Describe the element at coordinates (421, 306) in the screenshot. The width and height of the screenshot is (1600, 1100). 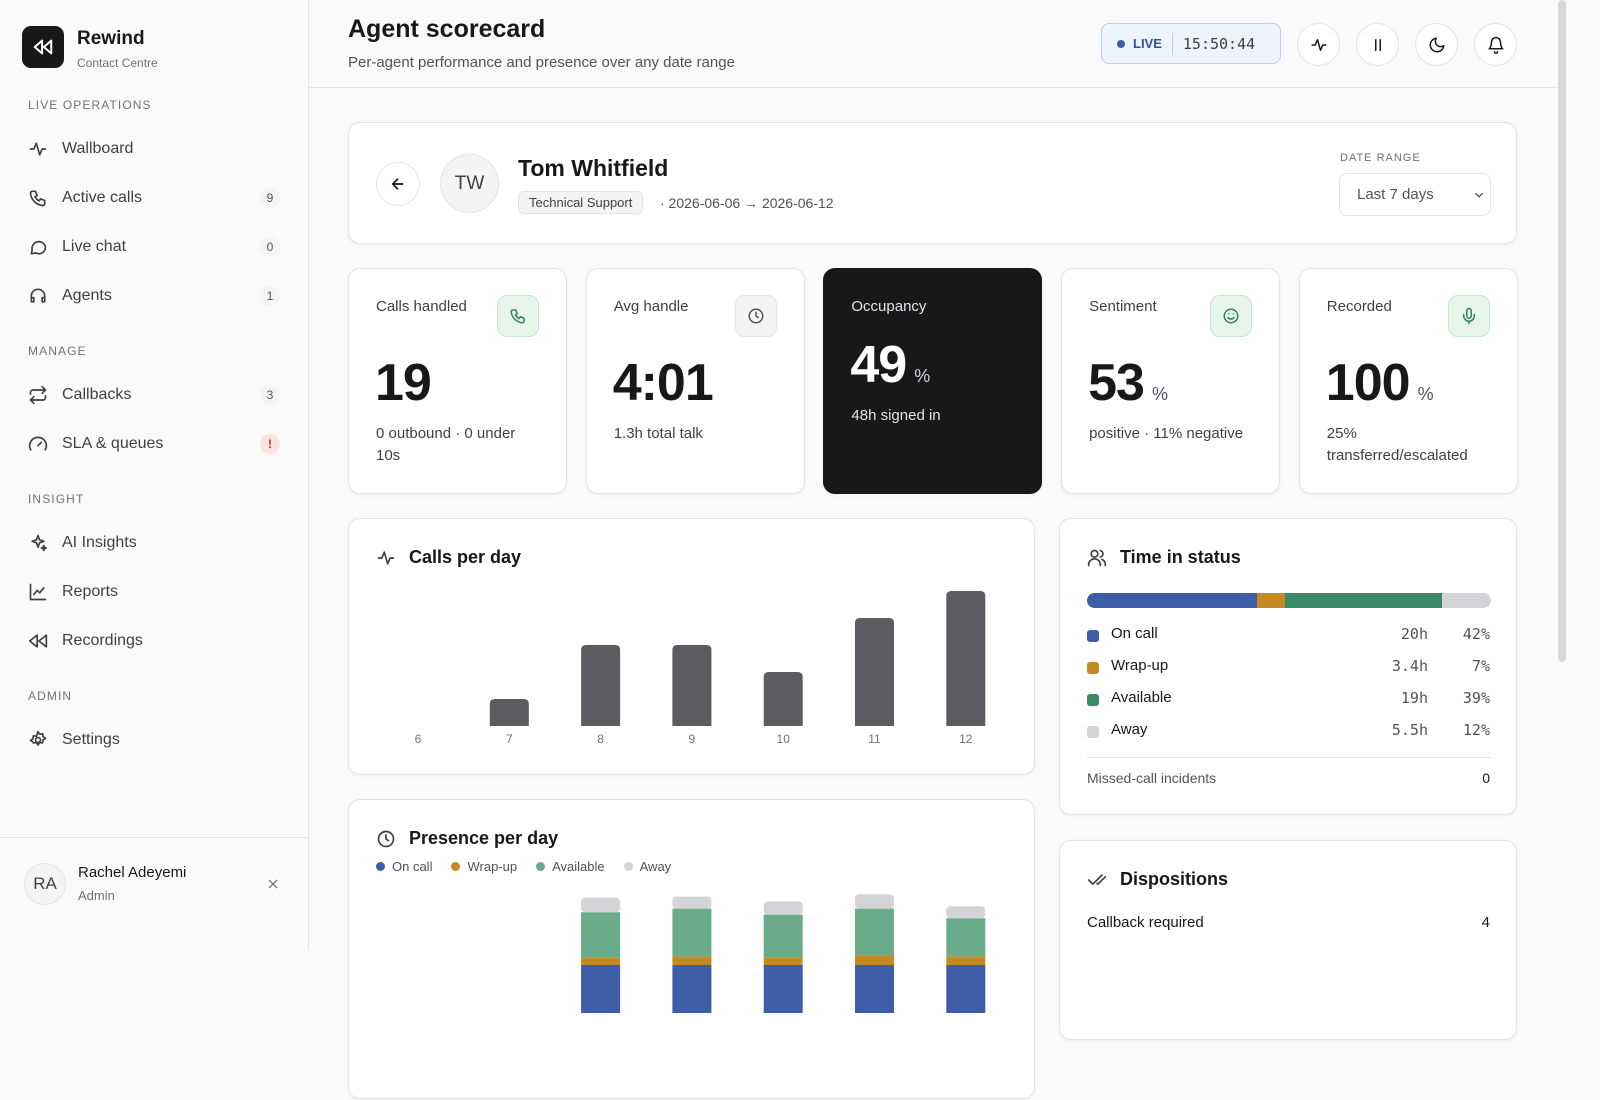
I see `kpi-label: Calls handled` at that location.